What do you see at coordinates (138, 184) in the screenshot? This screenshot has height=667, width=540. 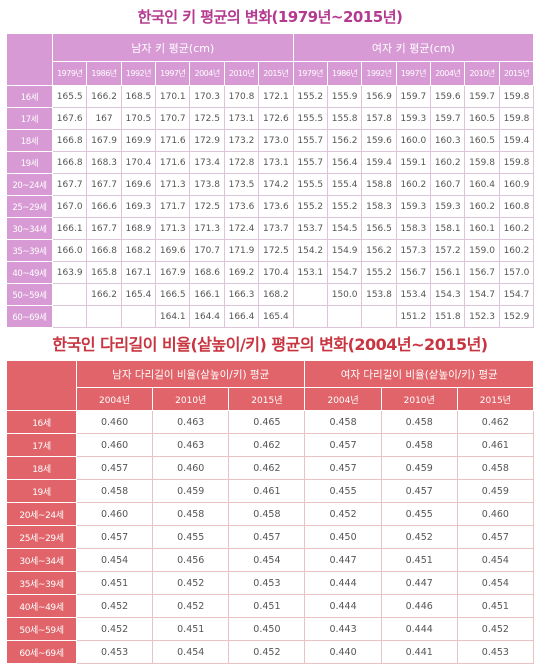 I see `male-value-cell: 169.6` at bounding box center [138, 184].